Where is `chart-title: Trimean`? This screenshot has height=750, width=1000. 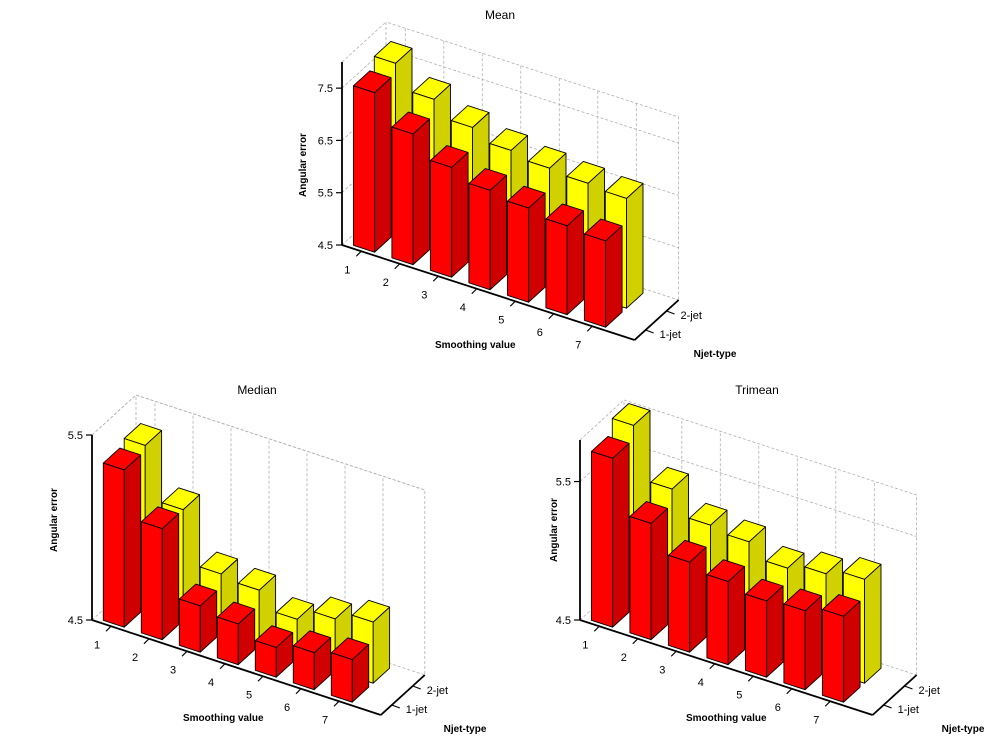
chart-title: Trimean is located at coordinates (757, 390).